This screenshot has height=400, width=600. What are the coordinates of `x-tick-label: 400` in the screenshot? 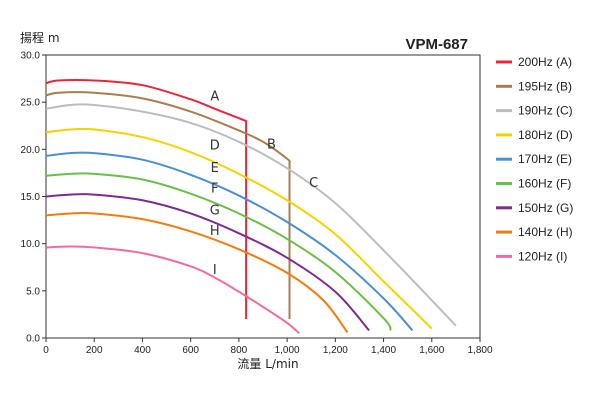 It's located at (142, 350).